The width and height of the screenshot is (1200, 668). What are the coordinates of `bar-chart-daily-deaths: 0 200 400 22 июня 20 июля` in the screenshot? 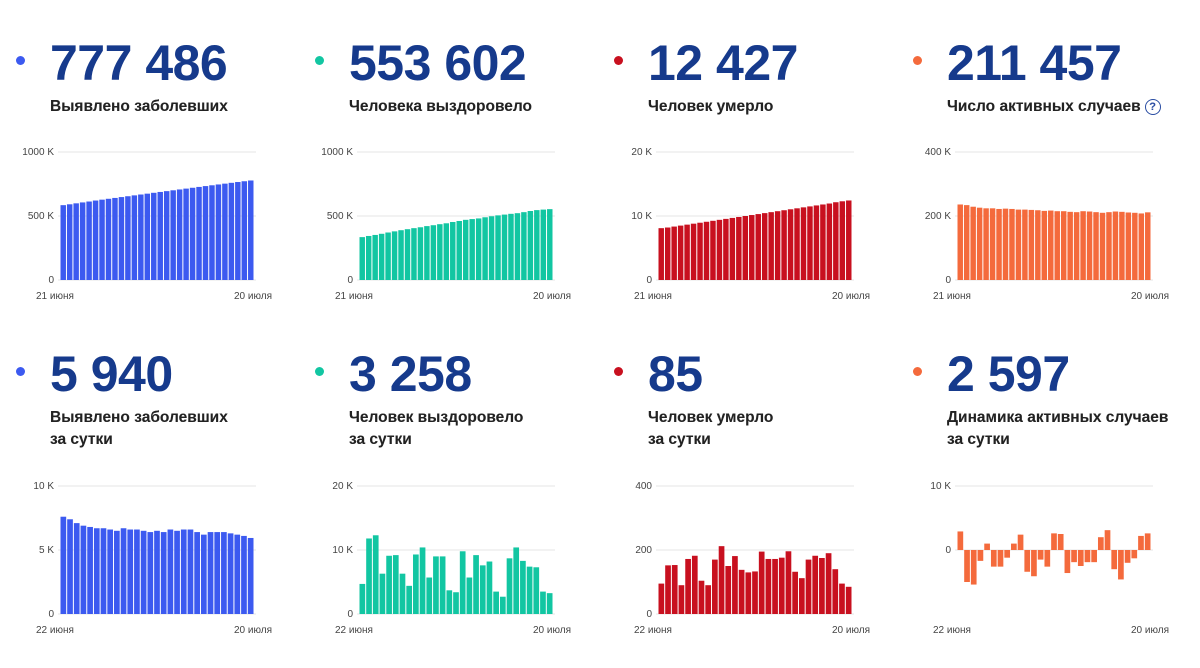 It's located at (752, 558).